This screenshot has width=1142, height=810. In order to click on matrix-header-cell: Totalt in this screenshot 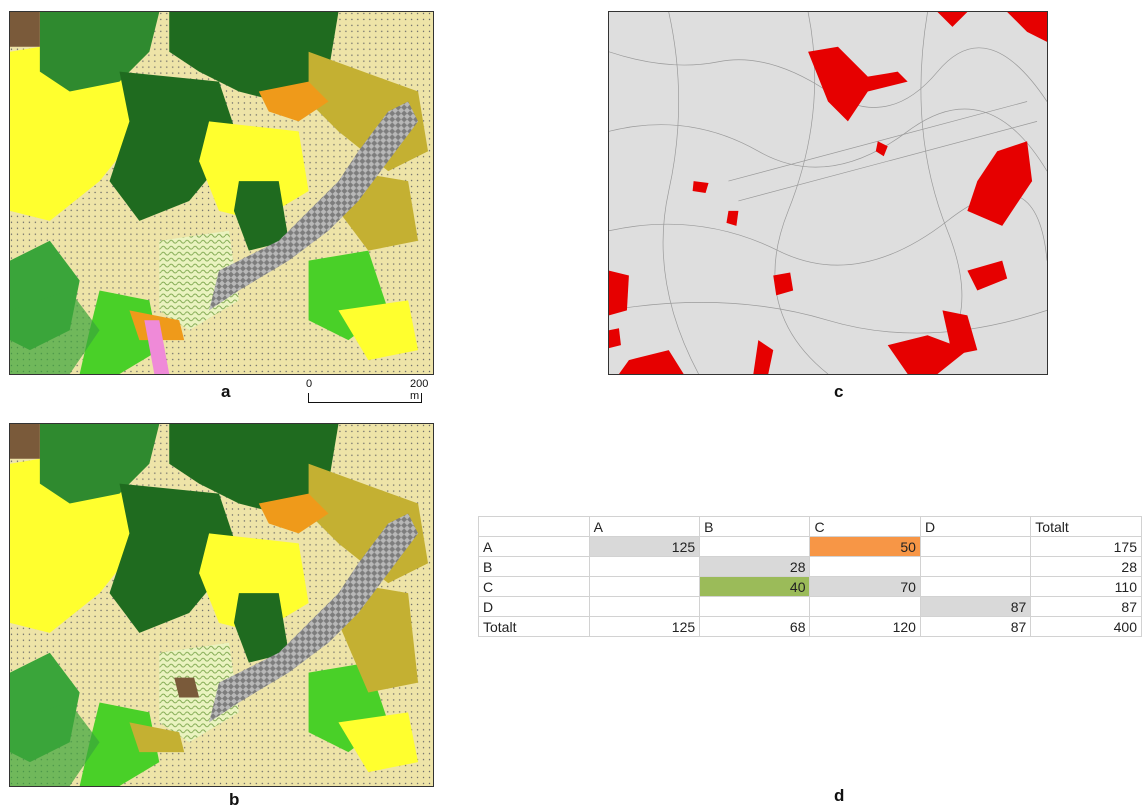, I will do `click(1086, 526)`.